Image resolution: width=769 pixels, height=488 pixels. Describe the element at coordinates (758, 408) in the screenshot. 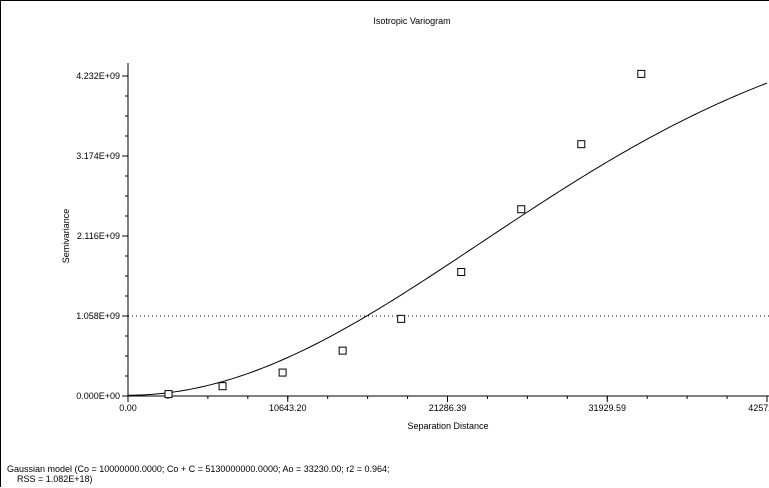

I see `x-tick-label: 42572.78` at that location.